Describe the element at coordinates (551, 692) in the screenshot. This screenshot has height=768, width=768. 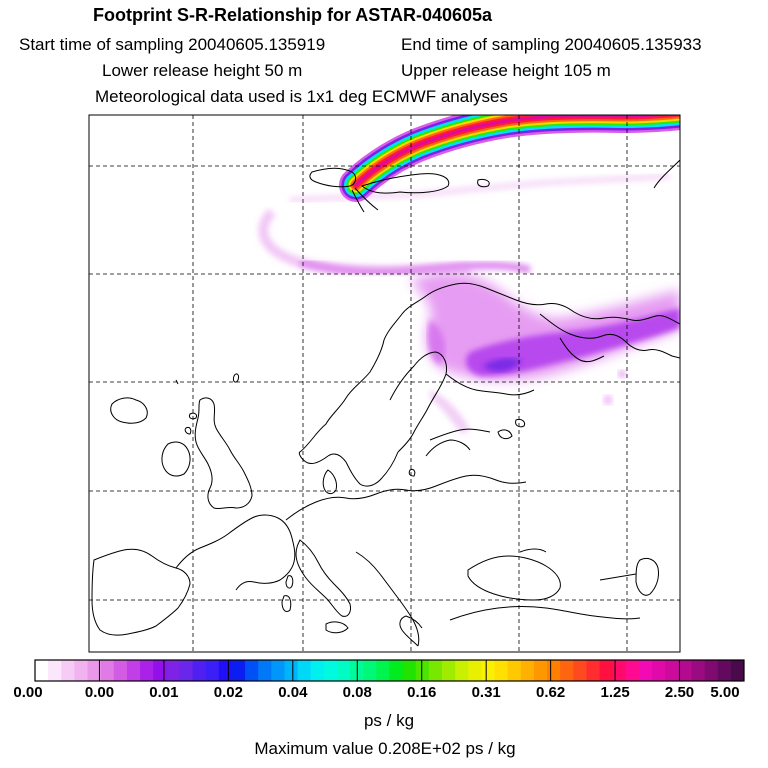
I see `colorbar-tick-label: 0.62` at that location.